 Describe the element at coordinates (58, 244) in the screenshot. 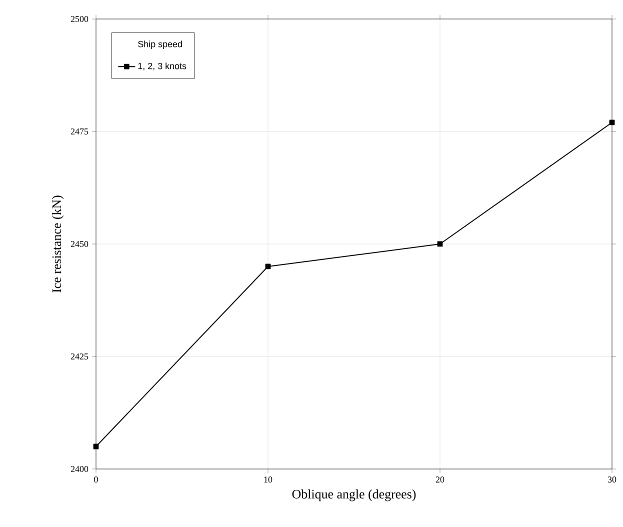

I see `y-axis-title: Ice resistance (kN)` at that location.